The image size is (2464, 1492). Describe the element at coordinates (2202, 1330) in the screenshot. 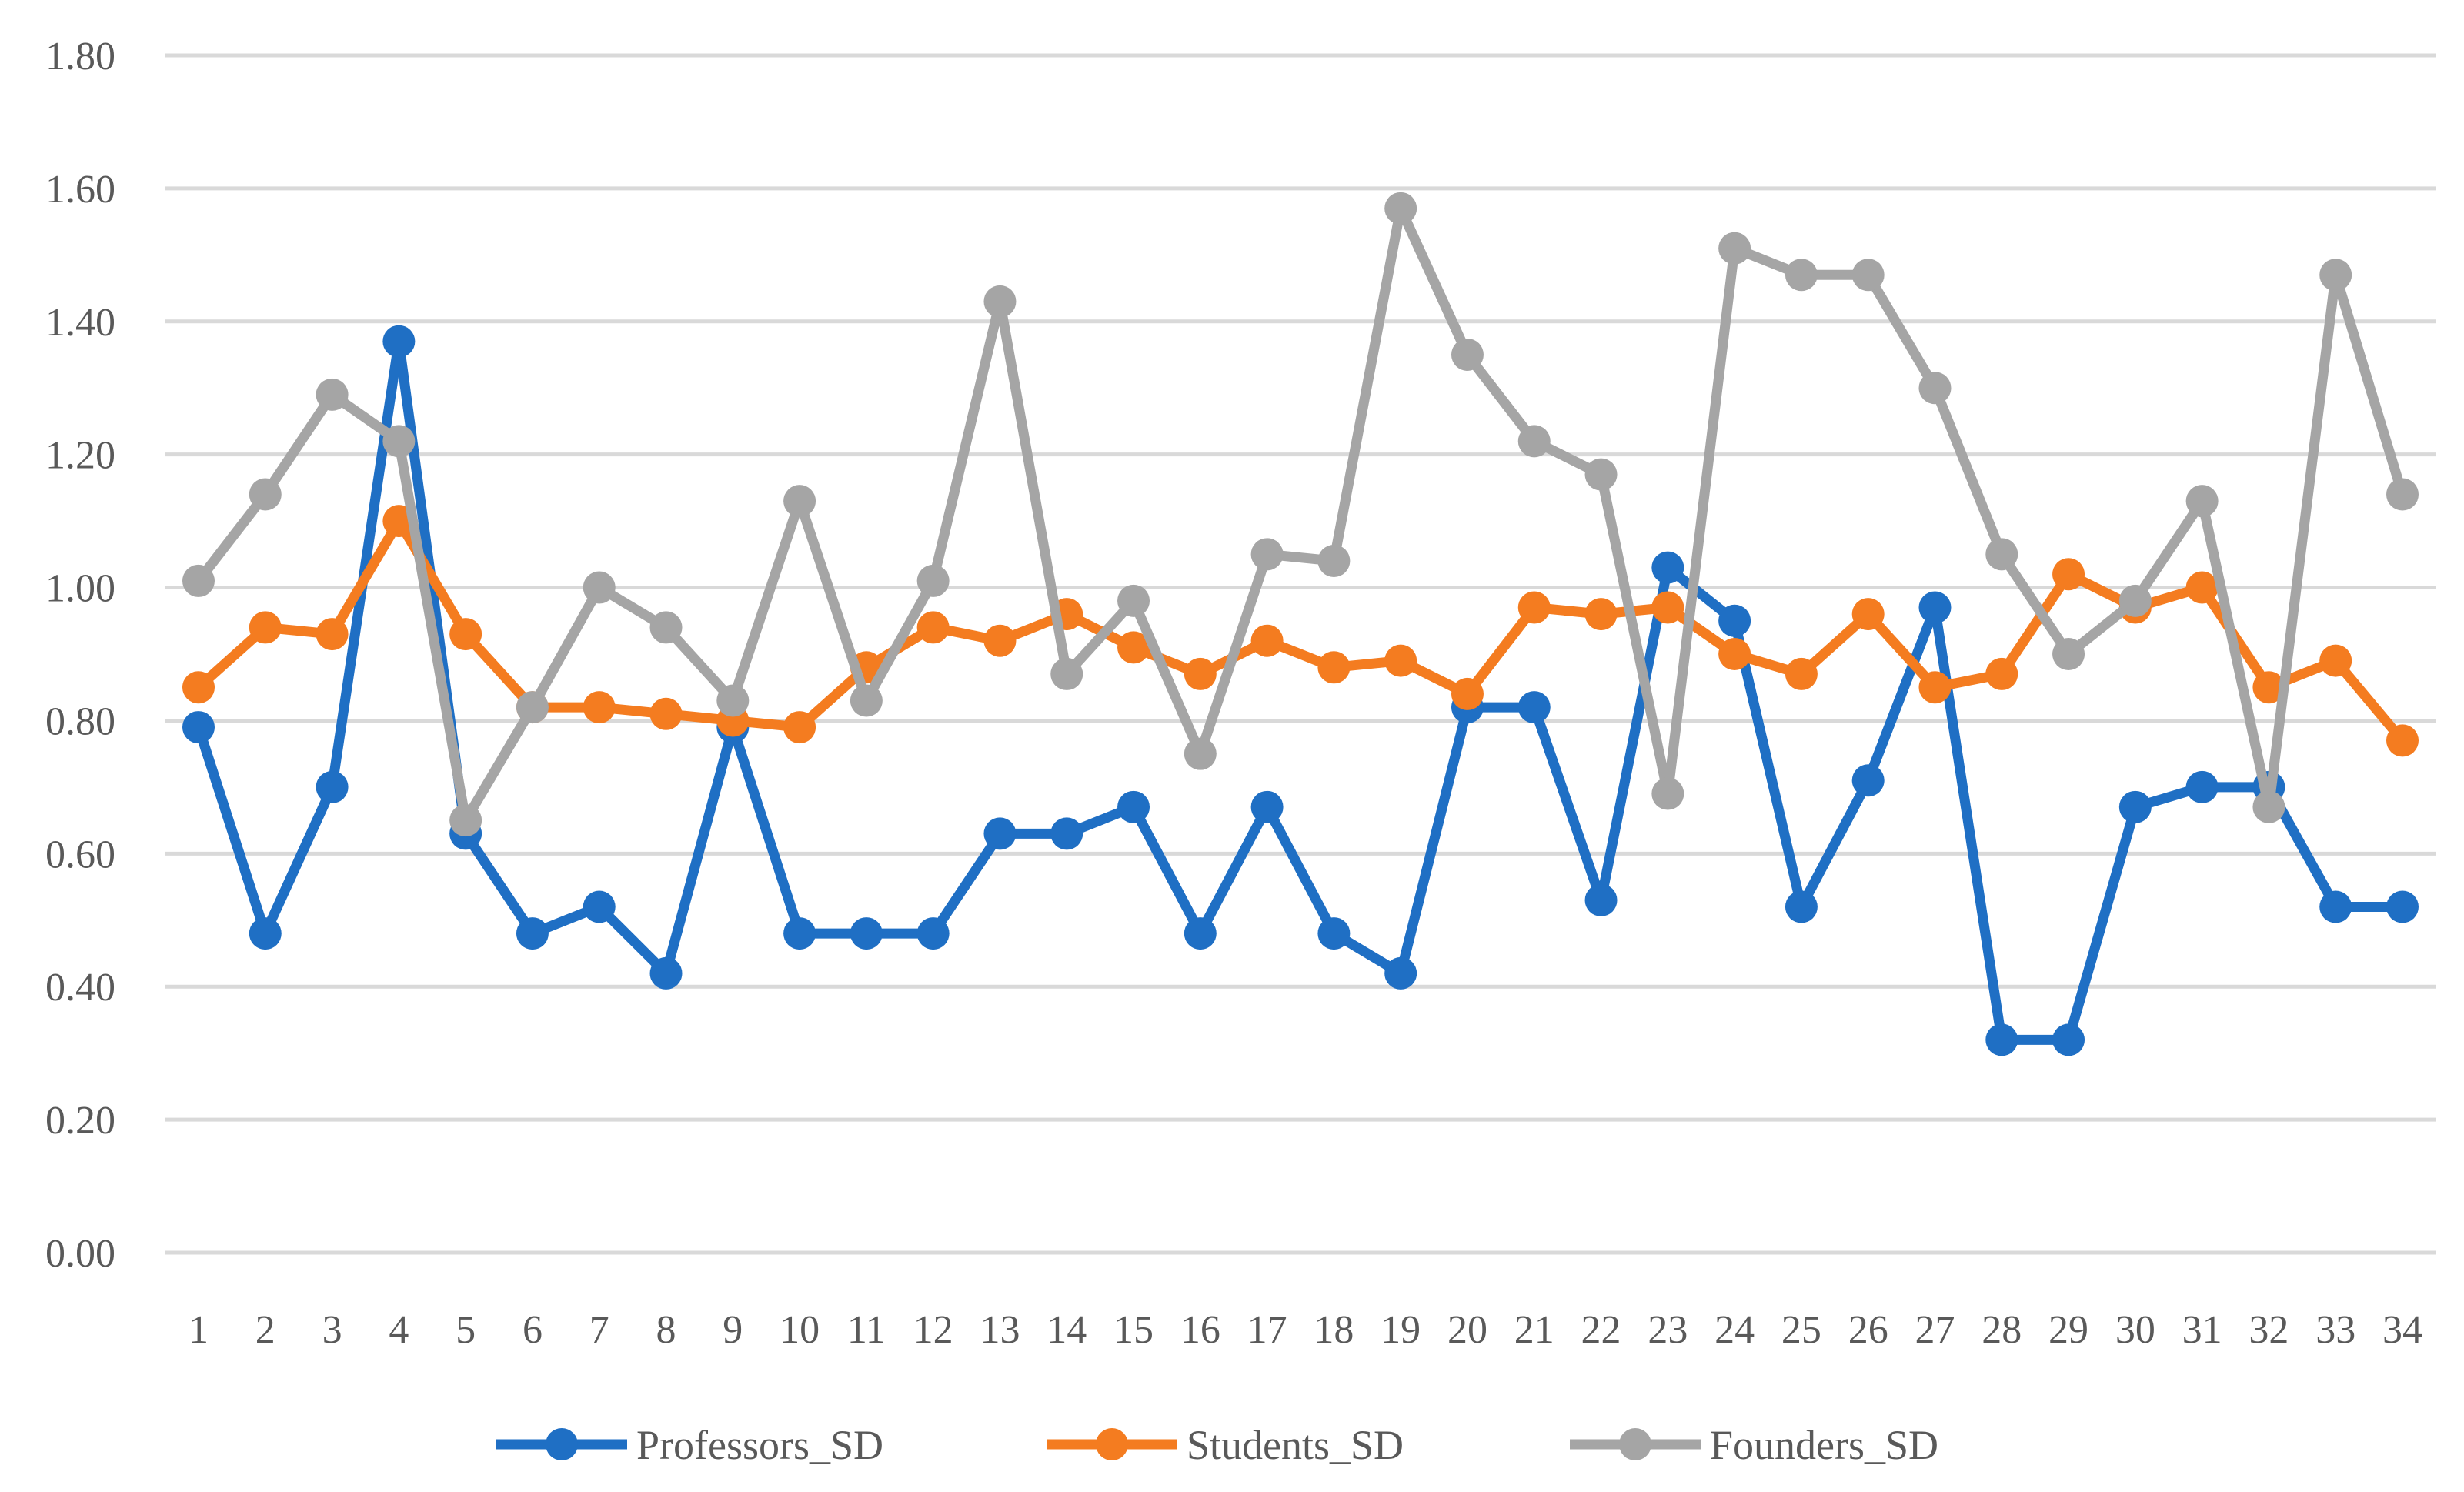

I see `x-tick-label: 31` at that location.